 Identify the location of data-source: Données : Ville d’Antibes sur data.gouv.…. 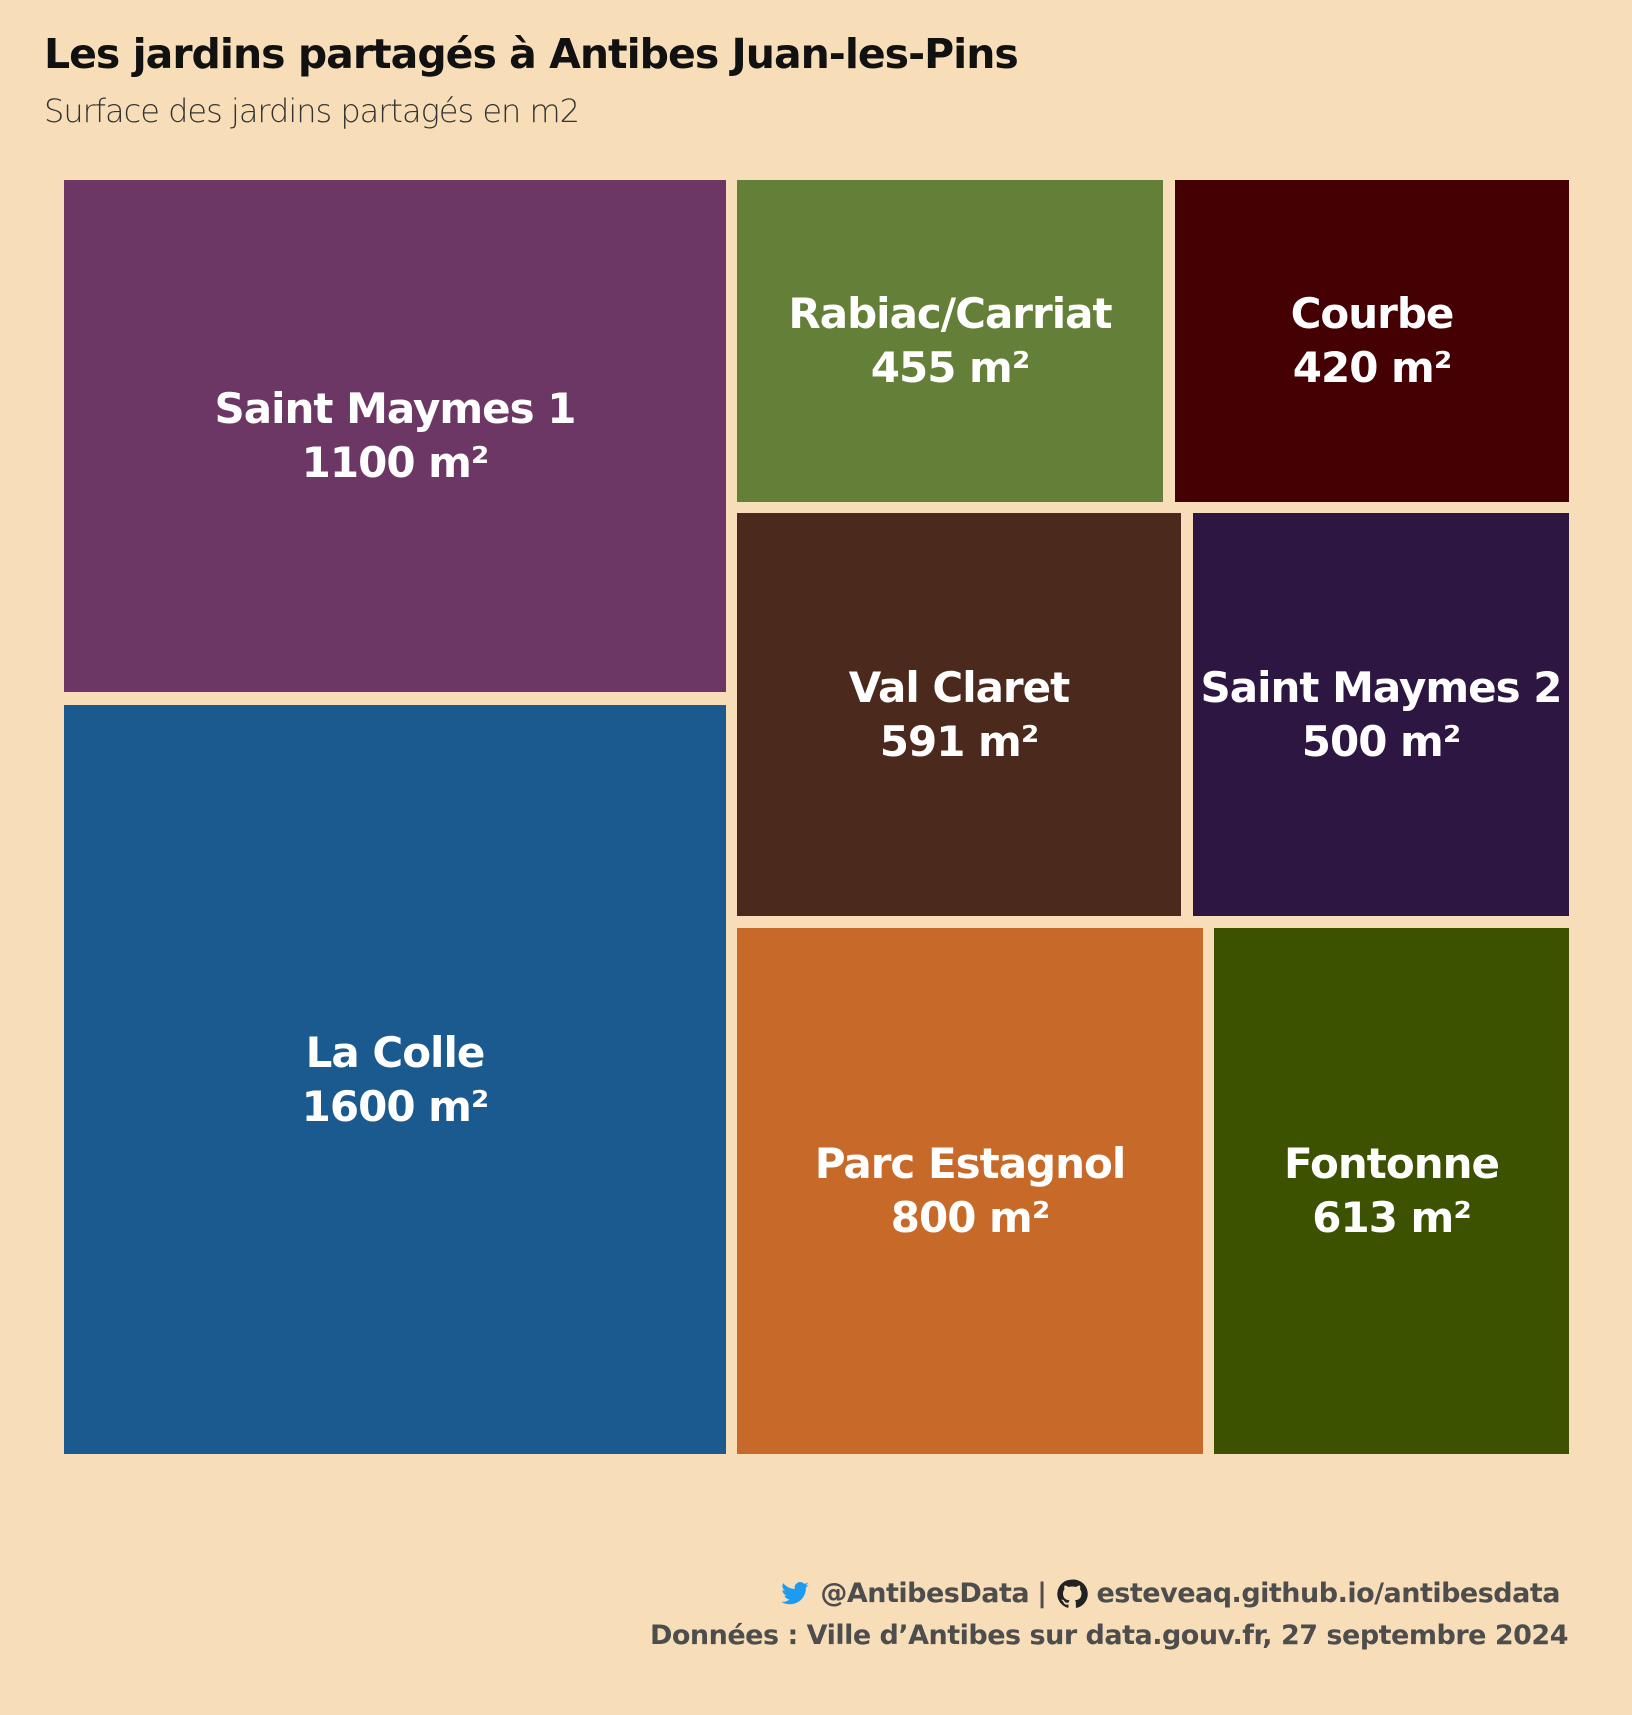
(1109, 1635).